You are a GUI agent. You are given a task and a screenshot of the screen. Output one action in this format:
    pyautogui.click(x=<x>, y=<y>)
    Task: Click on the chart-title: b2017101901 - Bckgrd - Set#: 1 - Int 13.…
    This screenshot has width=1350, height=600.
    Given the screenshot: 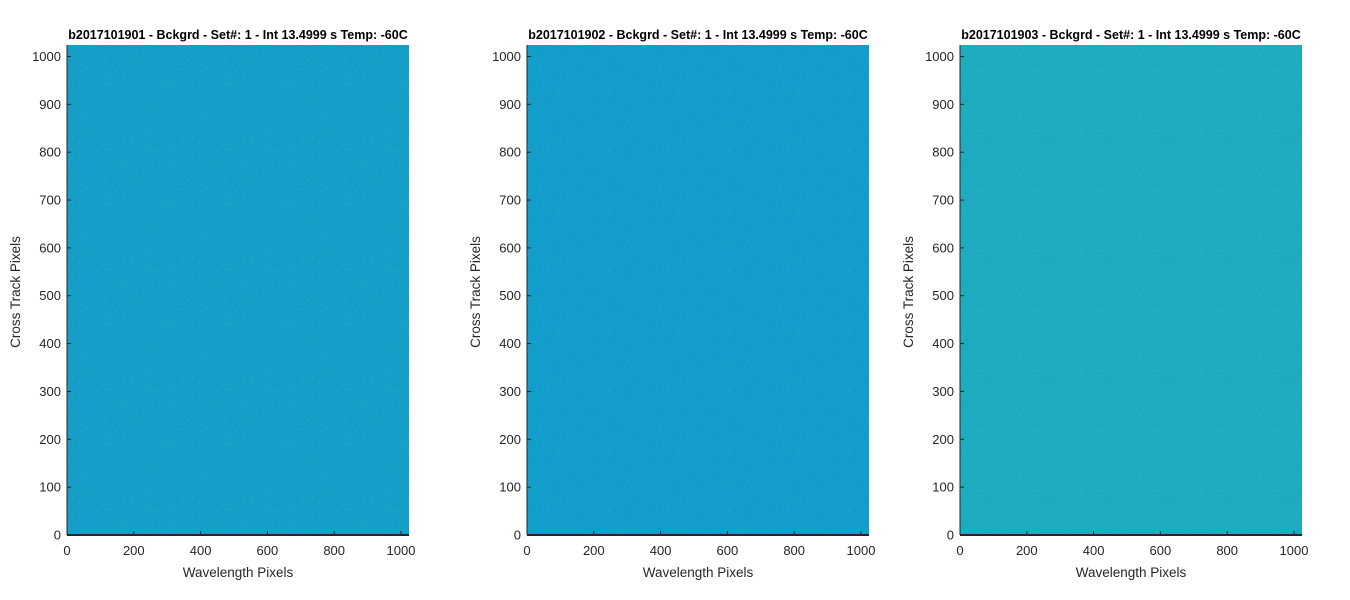 What is the action you would take?
    pyautogui.click(x=238, y=35)
    